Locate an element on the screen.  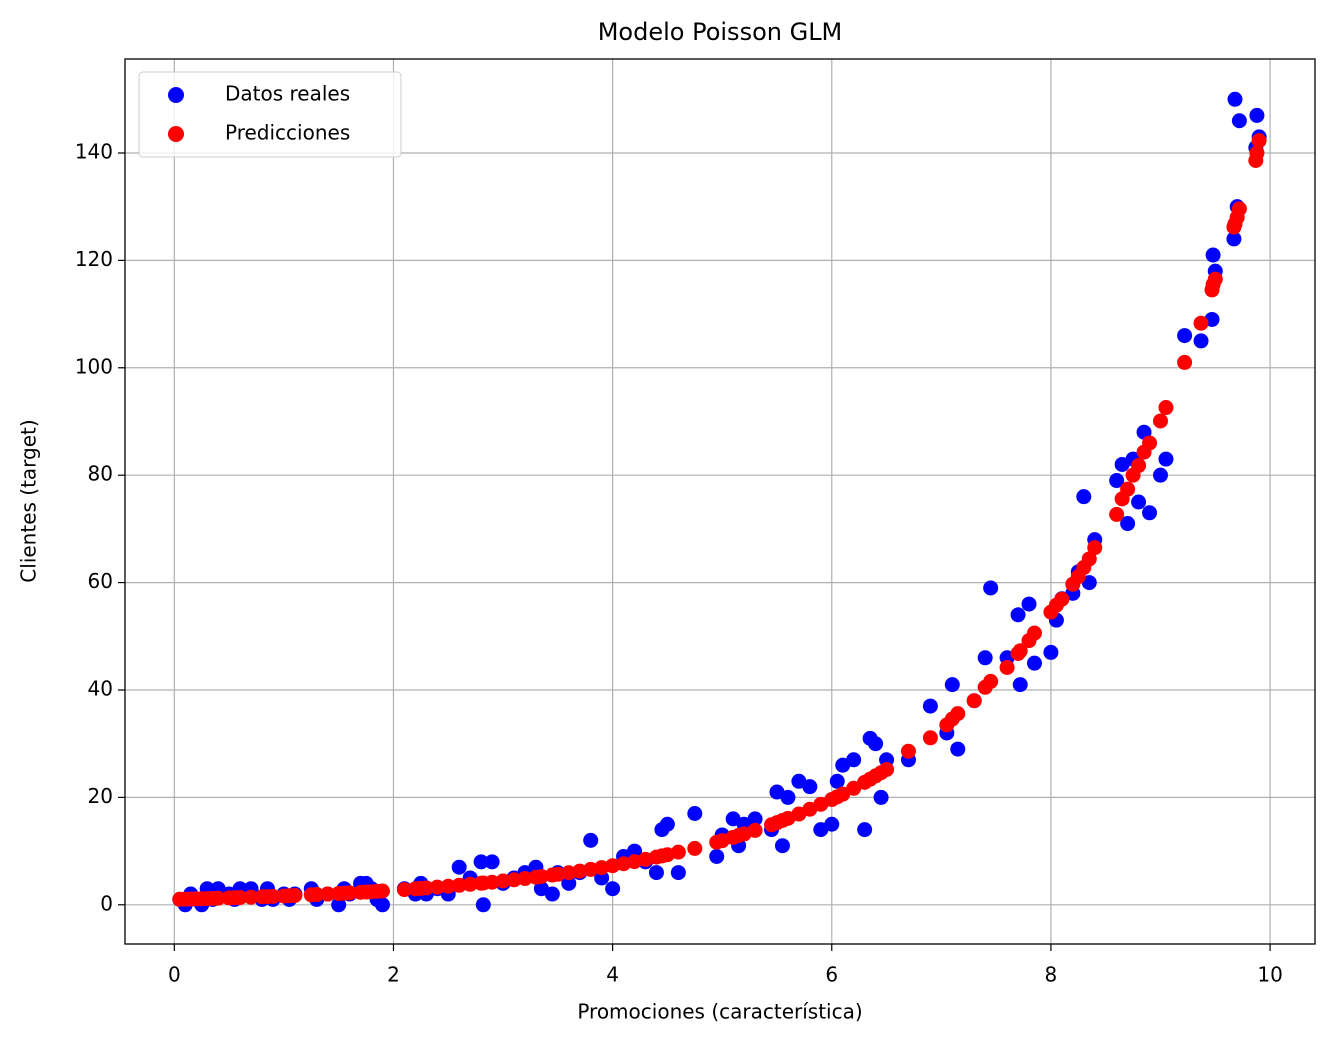
x-axis-label: Promociones (característica) is located at coordinates (719, 1012).